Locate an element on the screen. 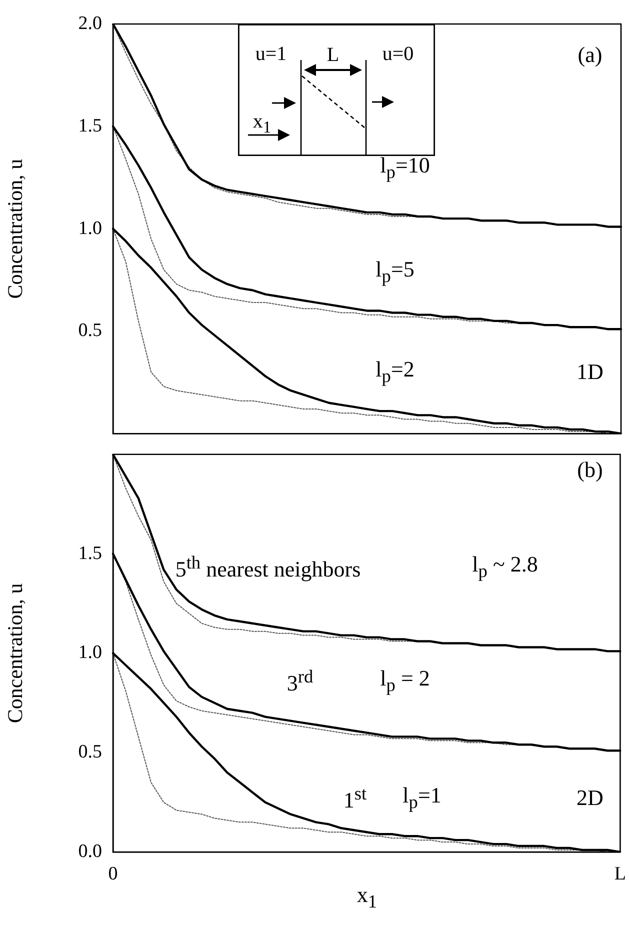  annotation: 2D is located at coordinates (590, 797).